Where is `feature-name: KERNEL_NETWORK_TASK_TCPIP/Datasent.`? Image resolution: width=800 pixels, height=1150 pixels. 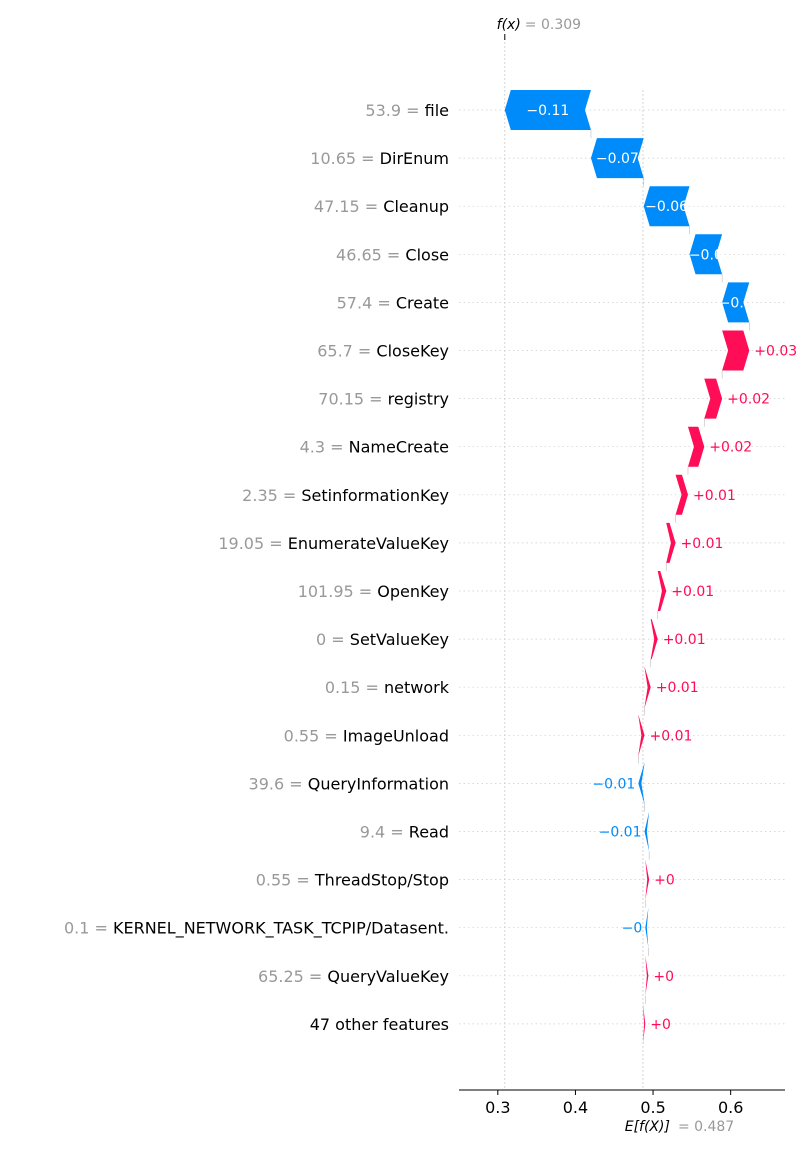 feature-name: KERNEL_NETWORK_TASK_TCPIP/Datasent. is located at coordinates (281, 929).